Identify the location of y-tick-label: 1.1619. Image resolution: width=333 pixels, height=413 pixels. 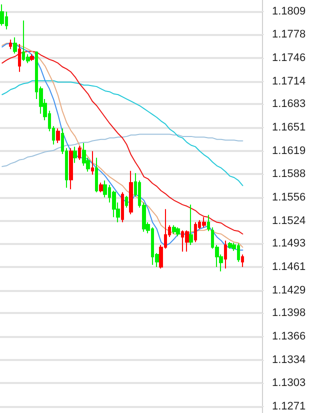
(289, 151).